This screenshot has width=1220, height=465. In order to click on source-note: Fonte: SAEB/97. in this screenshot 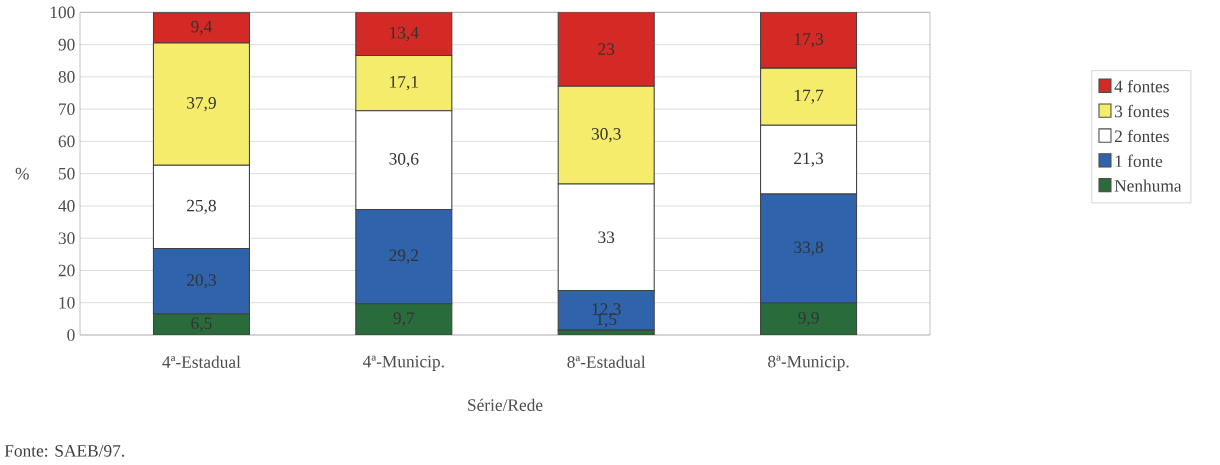, I will do `click(64, 451)`.